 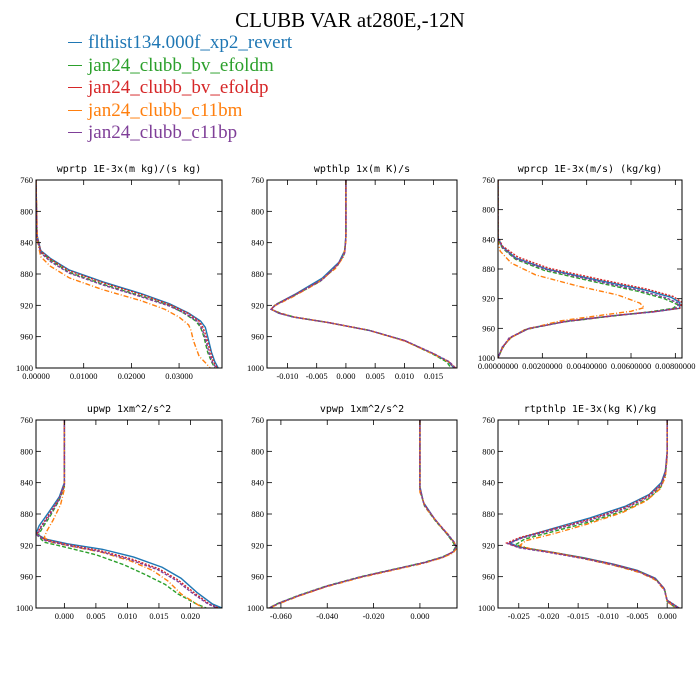 What do you see at coordinates (675, 366) in the screenshot?
I see `x-tick-label: 0.00800000` at bounding box center [675, 366].